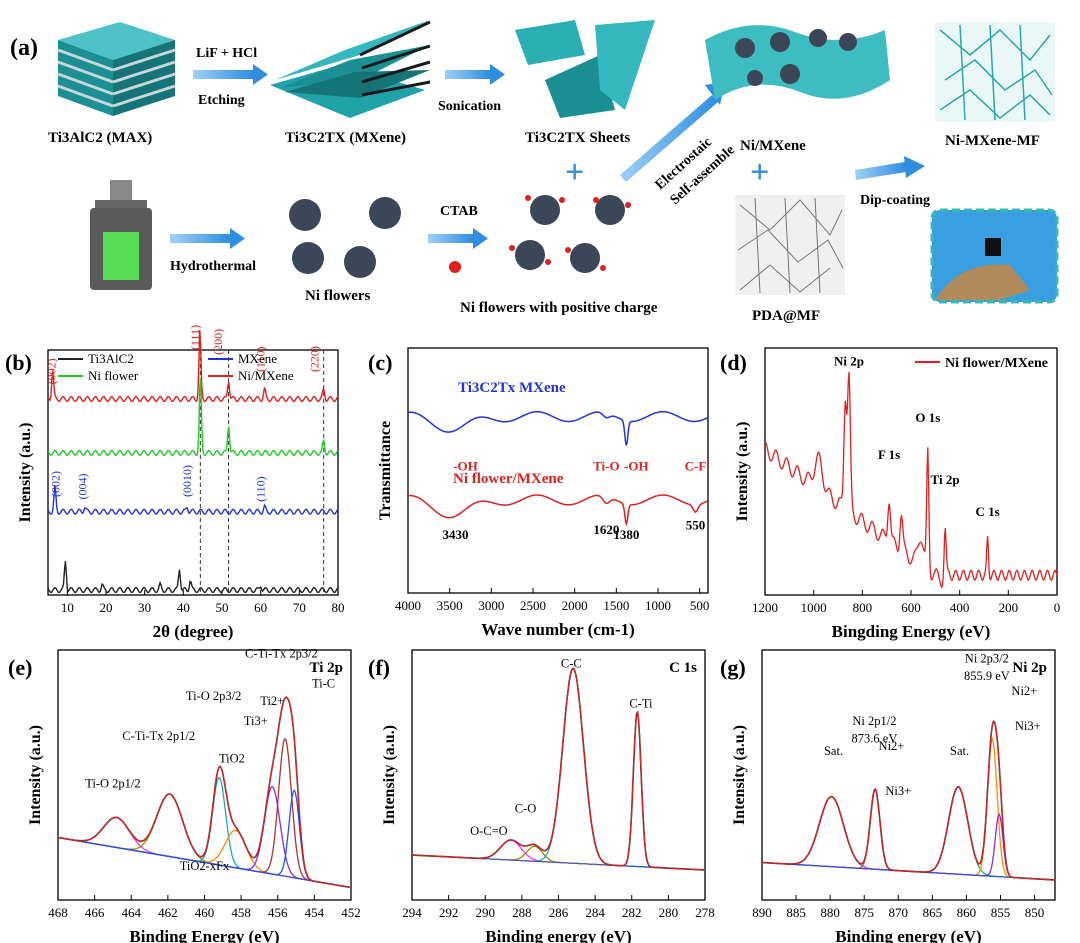  I want to click on peak-label: 855.9 eV, so click(987, 676).